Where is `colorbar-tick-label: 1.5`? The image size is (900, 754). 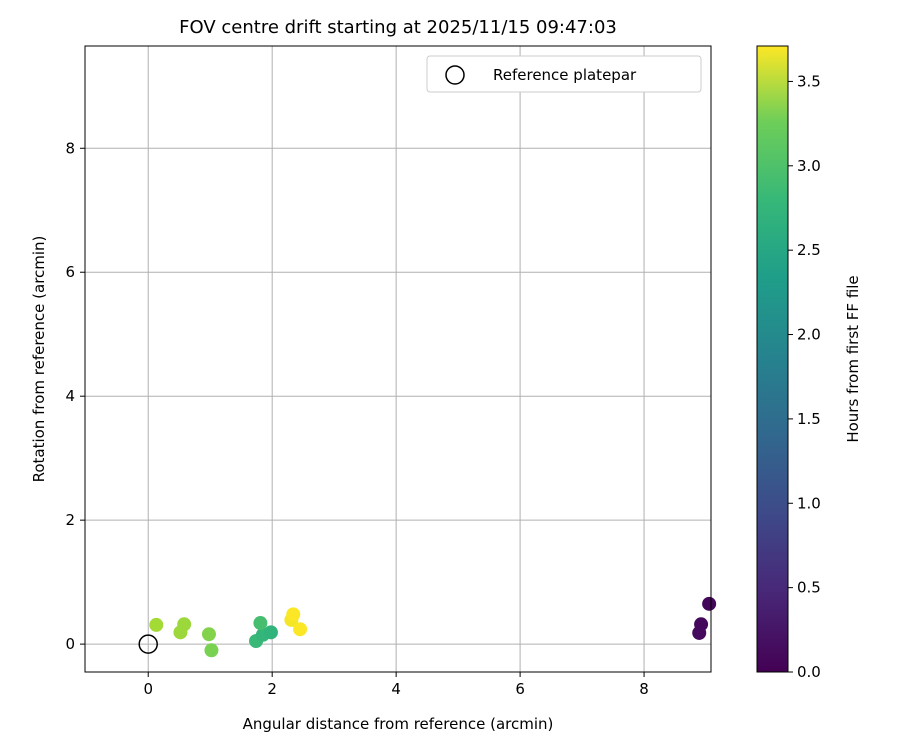 colorbar-tick-label: 1.5 is located at coordinates (809, 419).